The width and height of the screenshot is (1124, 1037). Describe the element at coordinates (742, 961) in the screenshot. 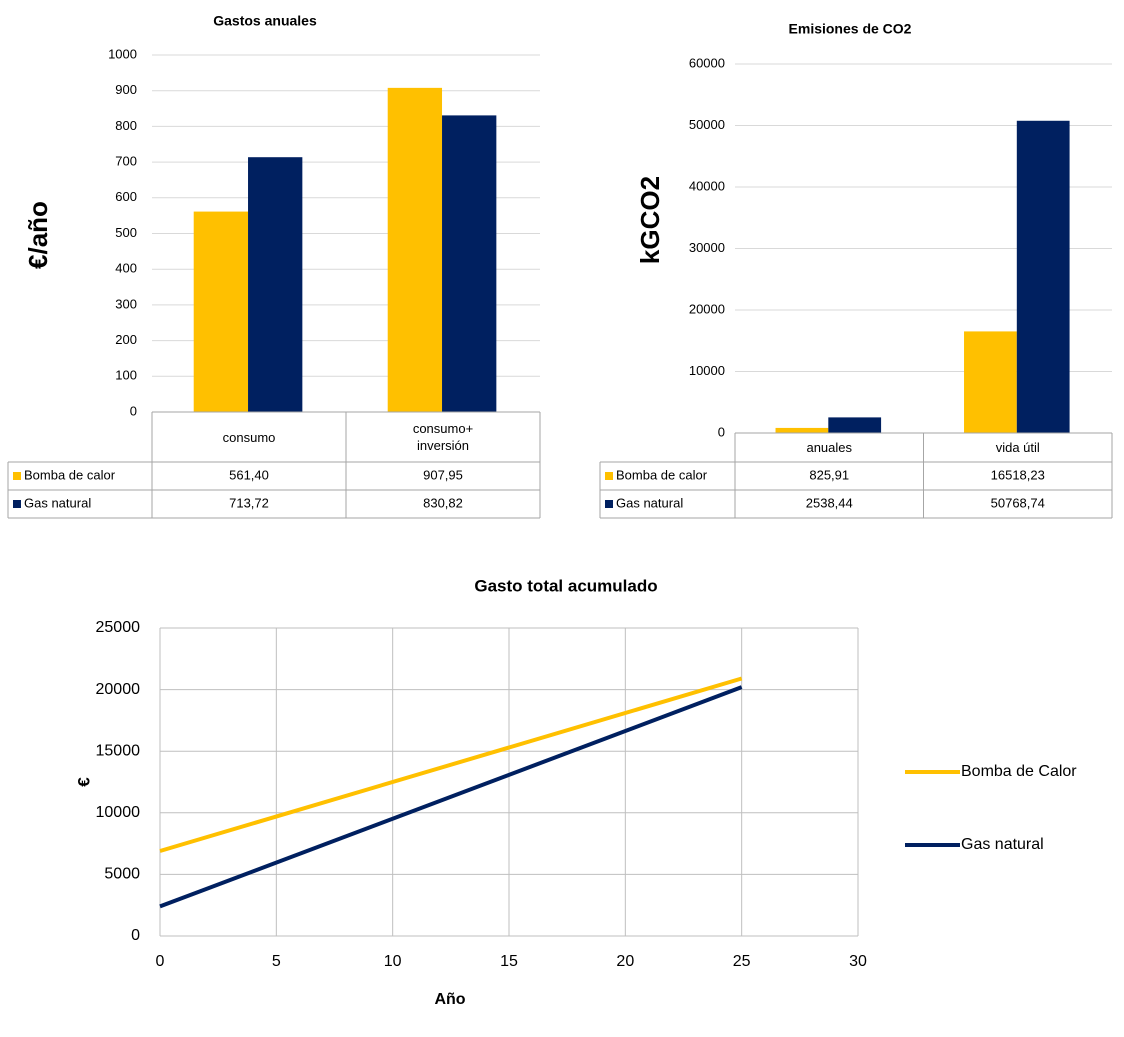

I see `x-tick-label: 25` at that location.